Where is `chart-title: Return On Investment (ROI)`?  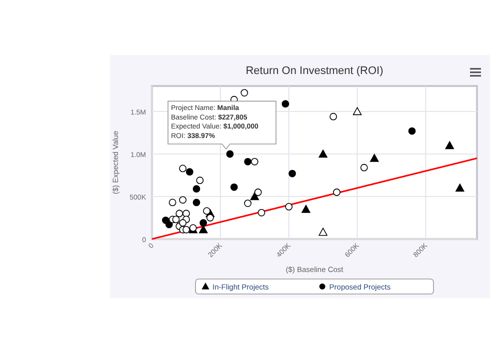 chart-title: Return On Investment (ROI) is located at coordinates (315, 71).